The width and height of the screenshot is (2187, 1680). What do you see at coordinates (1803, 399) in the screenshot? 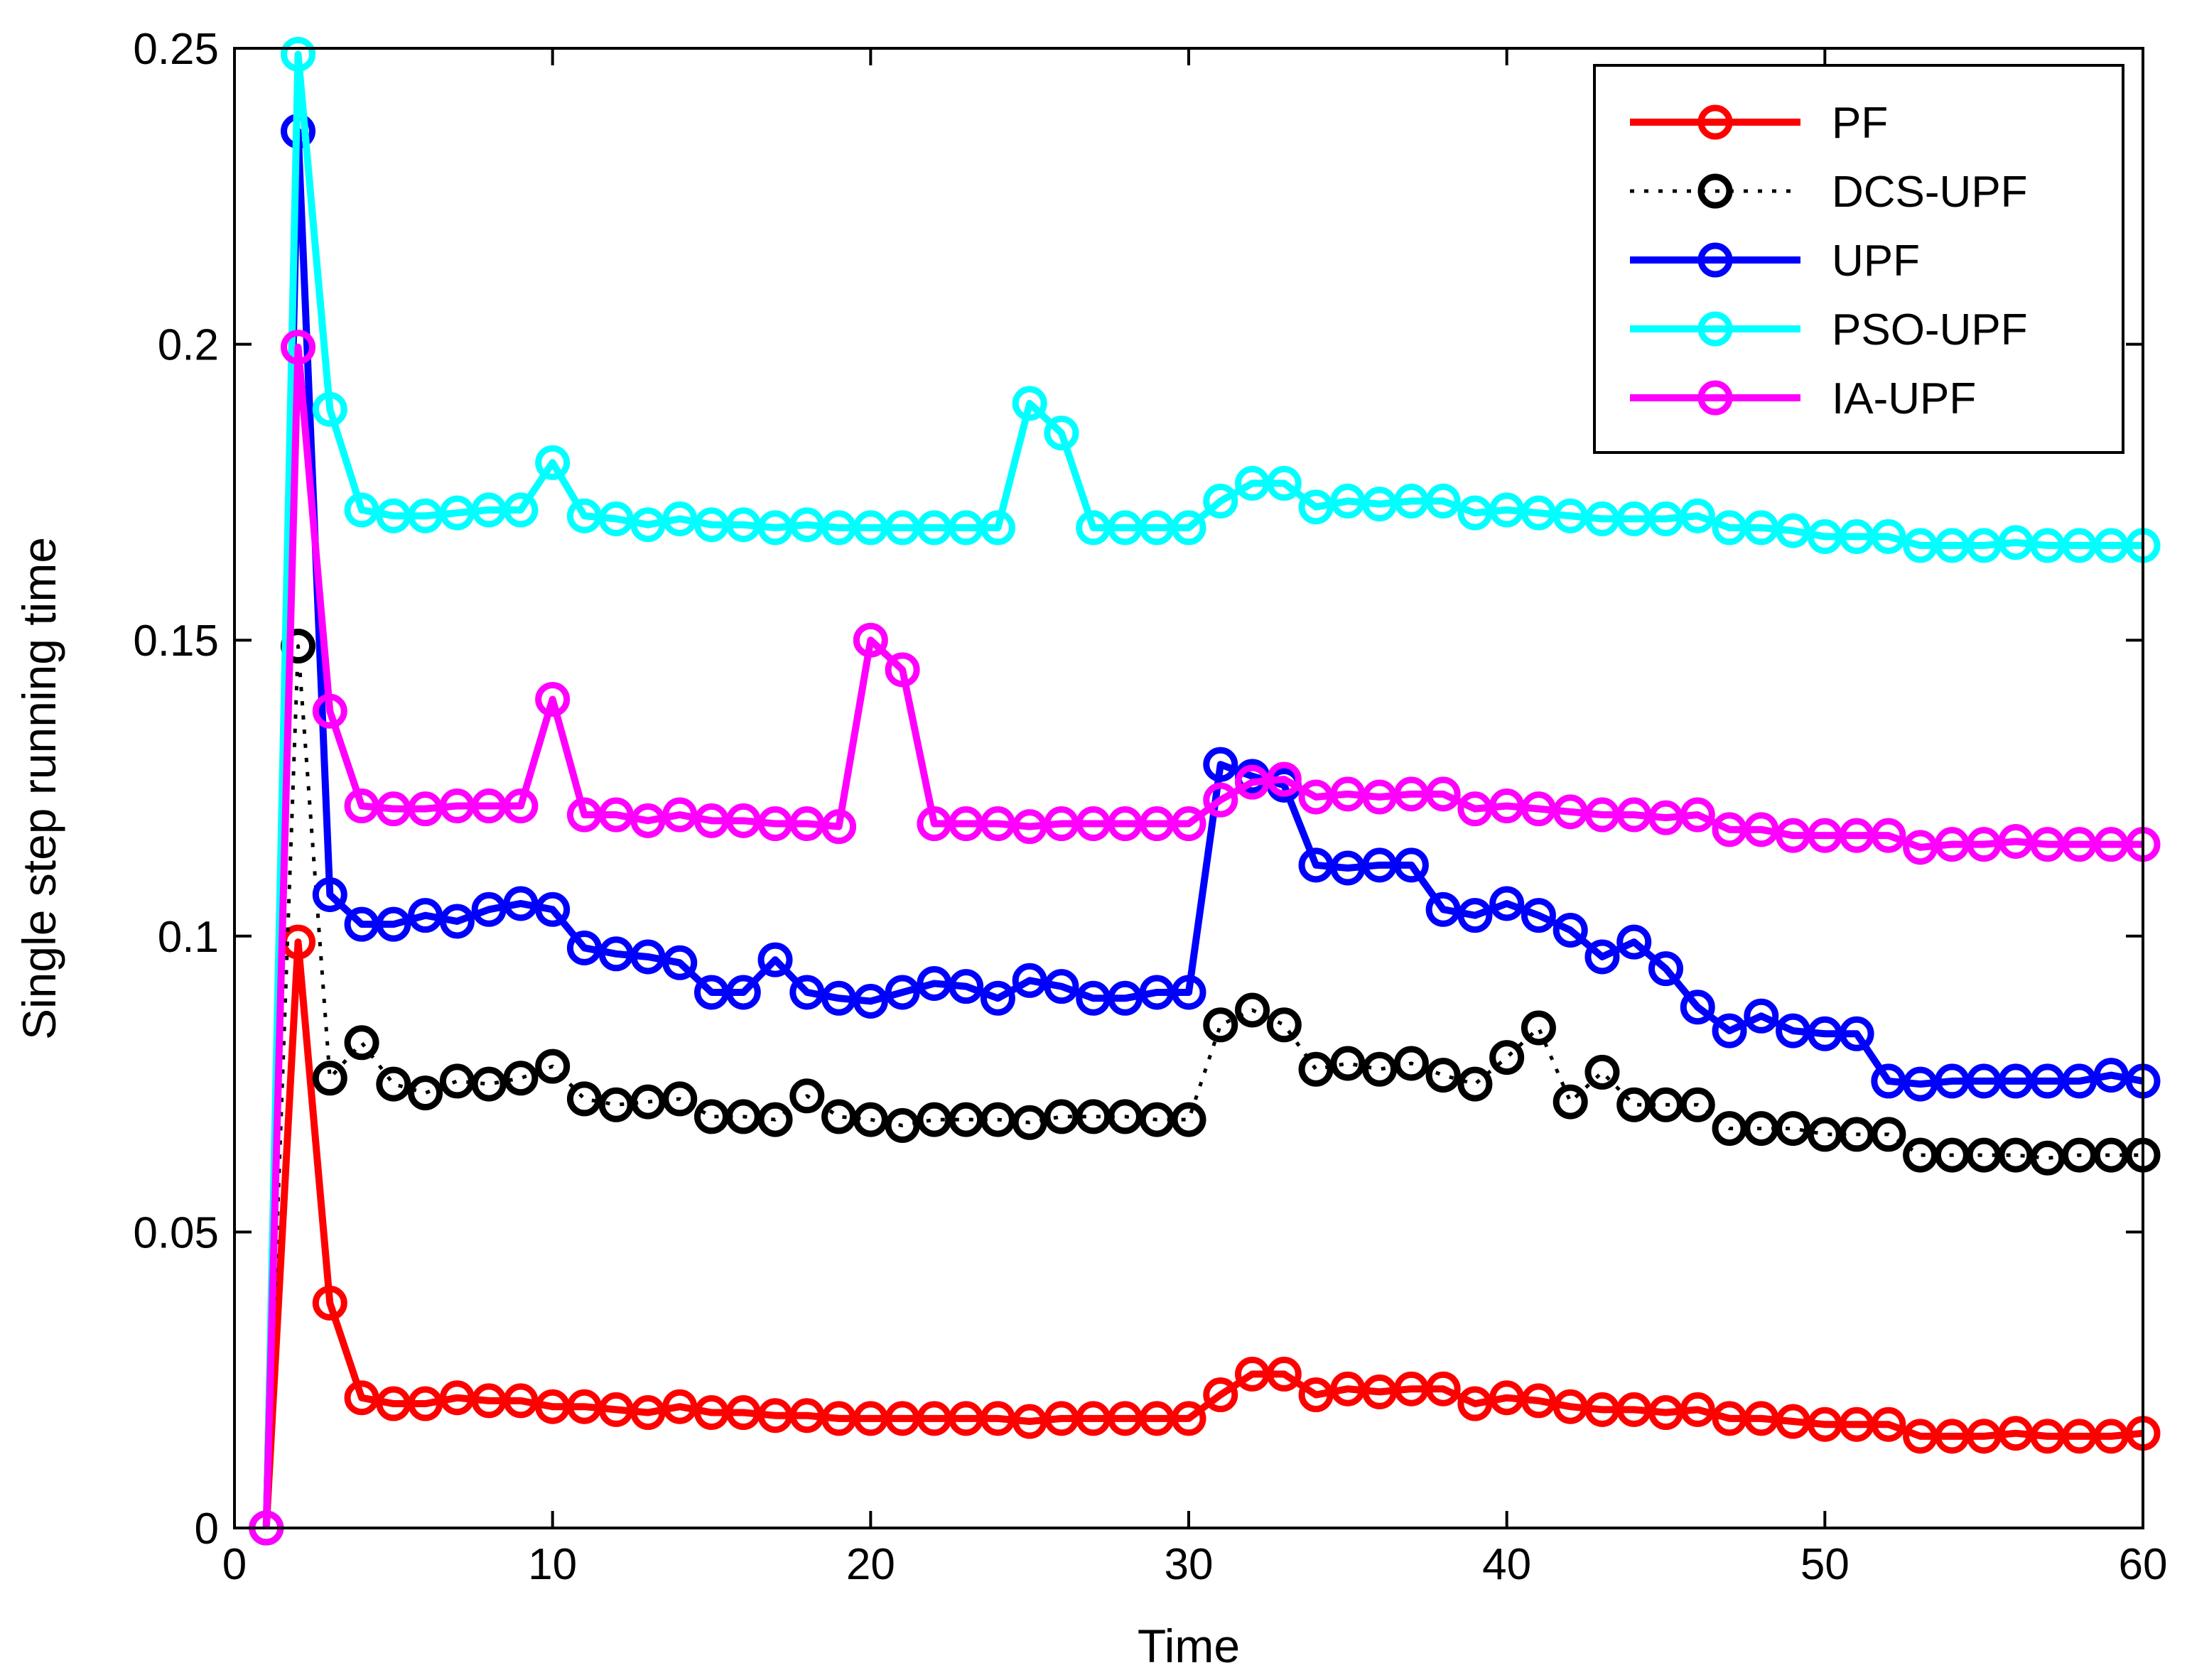
I see `legend-item-ia-upf: IA-UPF` at bounding box center [1803, 399].